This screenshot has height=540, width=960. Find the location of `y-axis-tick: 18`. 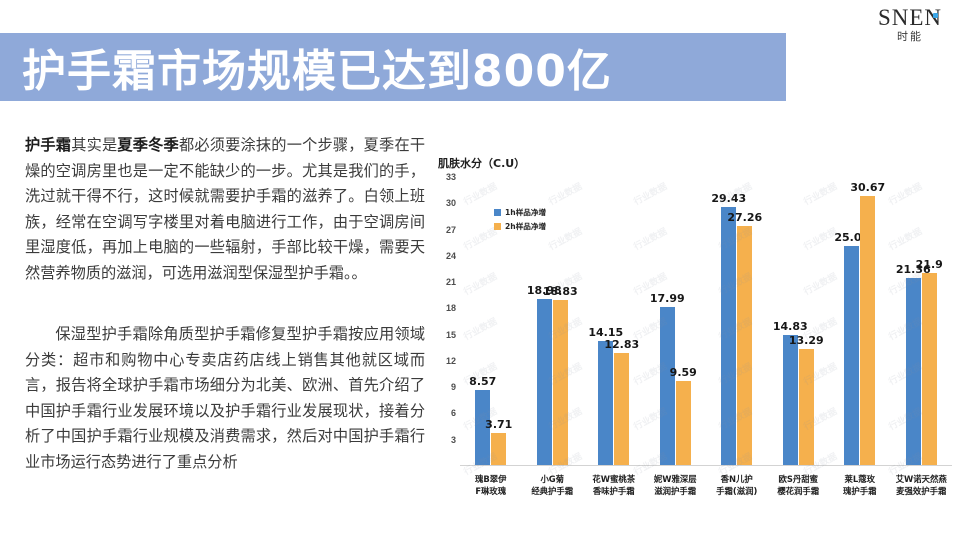

y-axis-tick: 18 is located at coordinates (450, 308).